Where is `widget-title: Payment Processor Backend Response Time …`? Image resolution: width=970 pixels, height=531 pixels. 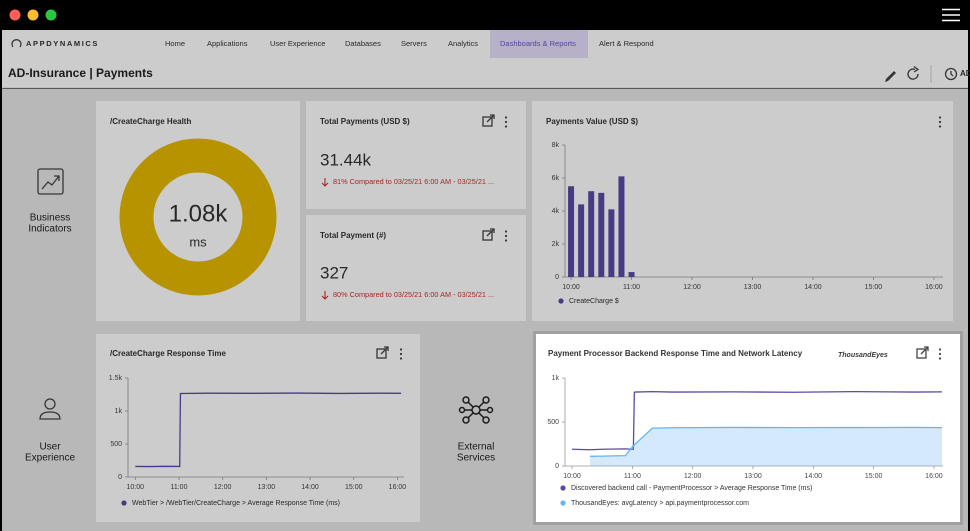 widget-title: Payment Processor Backend Response Time … is located at coordinates (675, 353).